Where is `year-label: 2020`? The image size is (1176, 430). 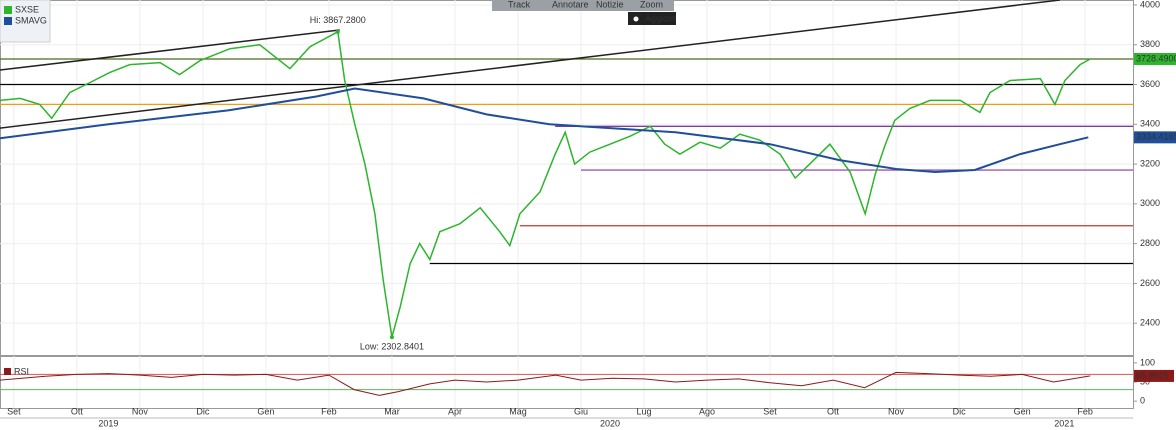 year-label: 2020 is located at coordinates (610, 423).